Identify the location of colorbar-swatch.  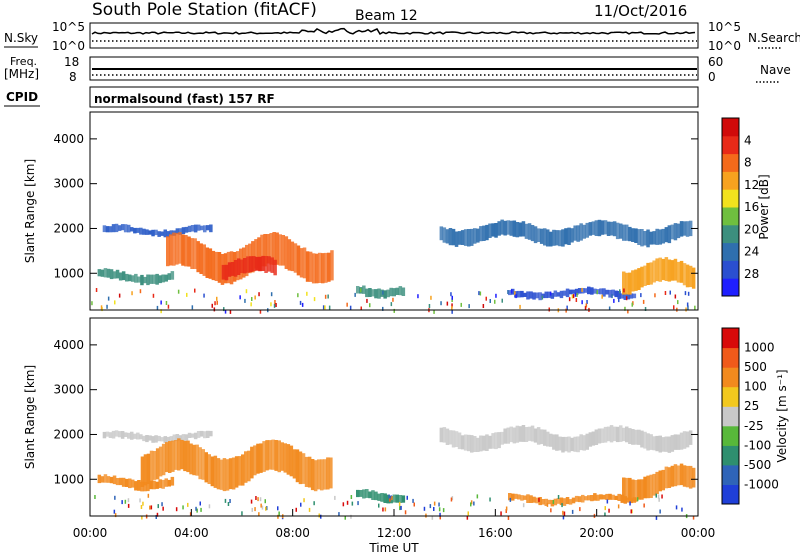
(730, 287).